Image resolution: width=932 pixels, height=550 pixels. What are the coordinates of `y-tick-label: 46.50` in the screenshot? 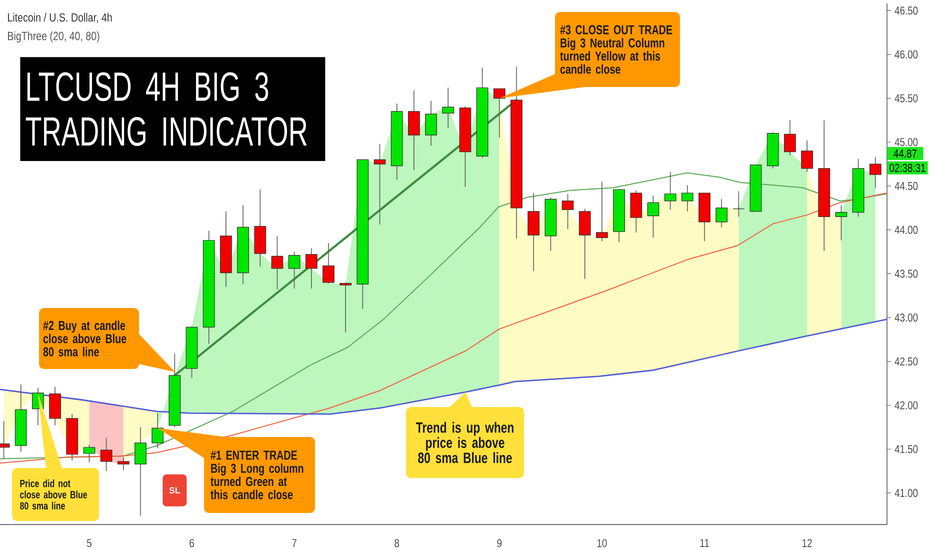 It's located at (906, 10).